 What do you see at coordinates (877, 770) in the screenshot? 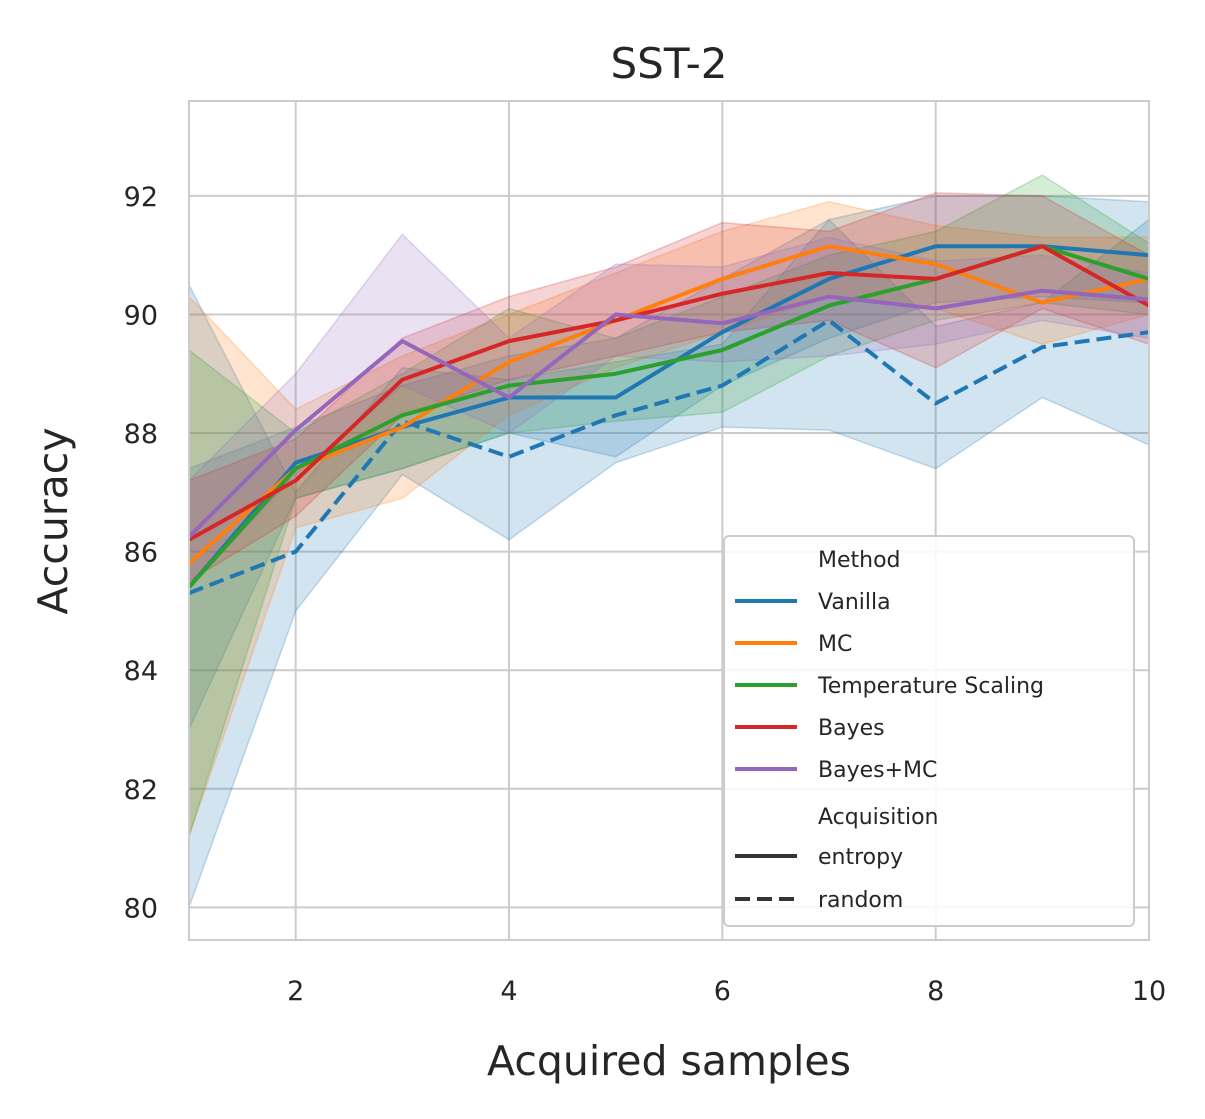
I see `legend-label: Bayes+MC` at bounding box center [877, 770].